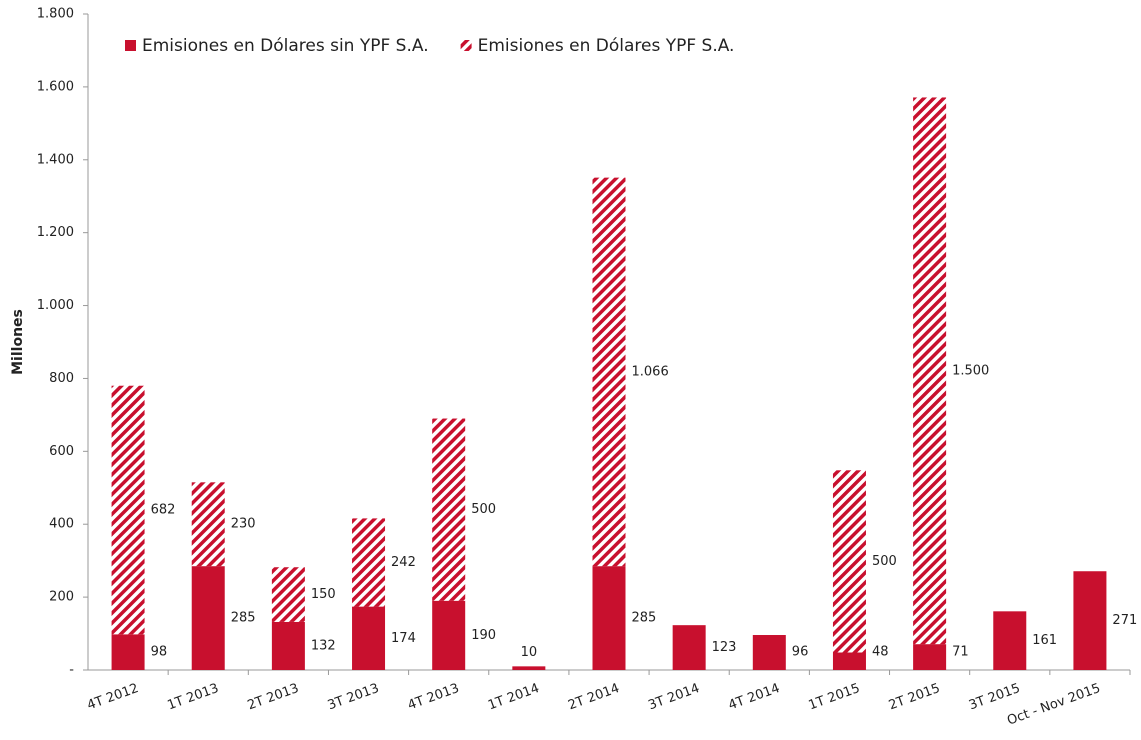 This screenshot has height=740, width=1141. What do you see at coordinates (55, 159) in the screenshot?
I see `y-tick-label: 1.400` at bounding box center [55, 159].